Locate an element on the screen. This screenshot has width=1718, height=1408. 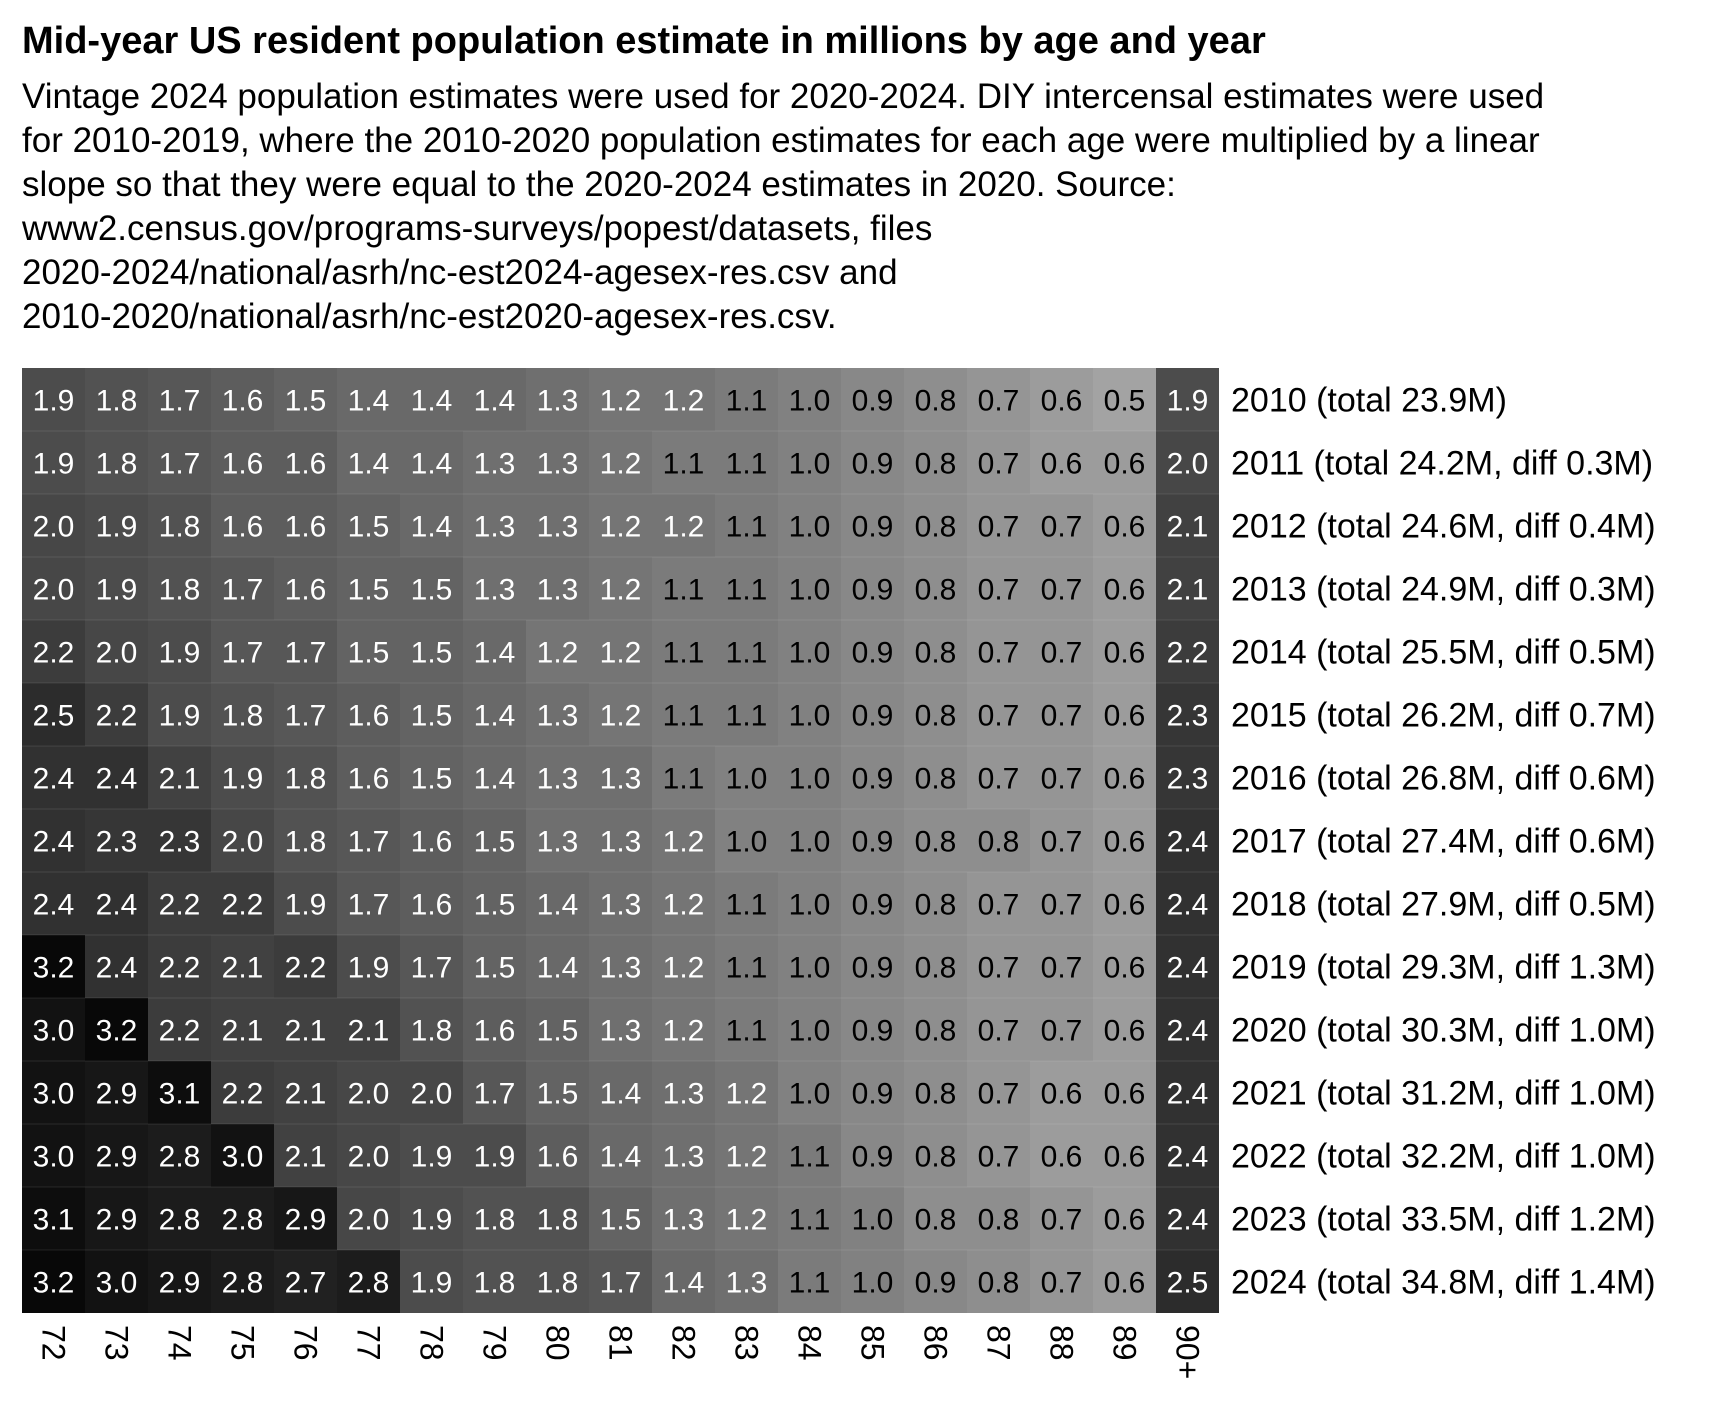
row-label: 2016 (total 26.8M, diff 0.6M) is located at coordinates (1443, 779).